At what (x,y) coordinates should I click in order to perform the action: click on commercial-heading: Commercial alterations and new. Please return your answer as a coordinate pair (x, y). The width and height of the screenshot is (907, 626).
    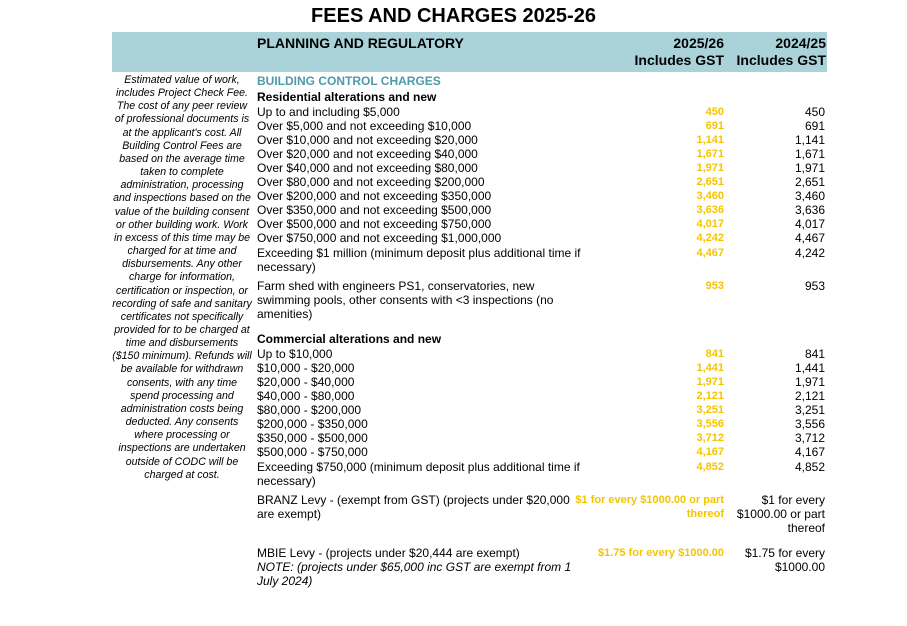
    Looking at the image, I should click on (349, 339).